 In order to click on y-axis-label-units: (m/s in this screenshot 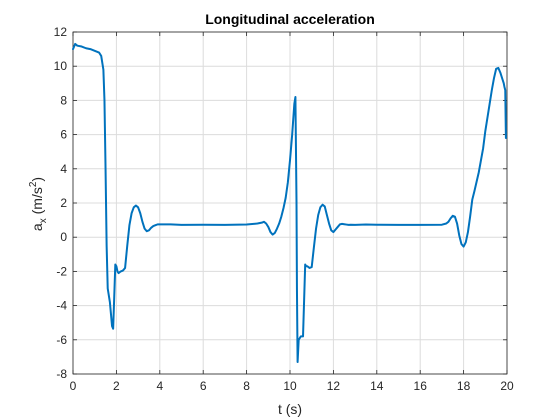, I will do `click(37, 202)`.